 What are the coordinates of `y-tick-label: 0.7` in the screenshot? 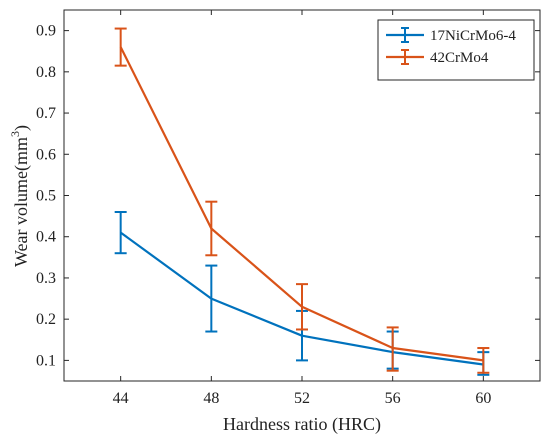 It's located at (46, 113).